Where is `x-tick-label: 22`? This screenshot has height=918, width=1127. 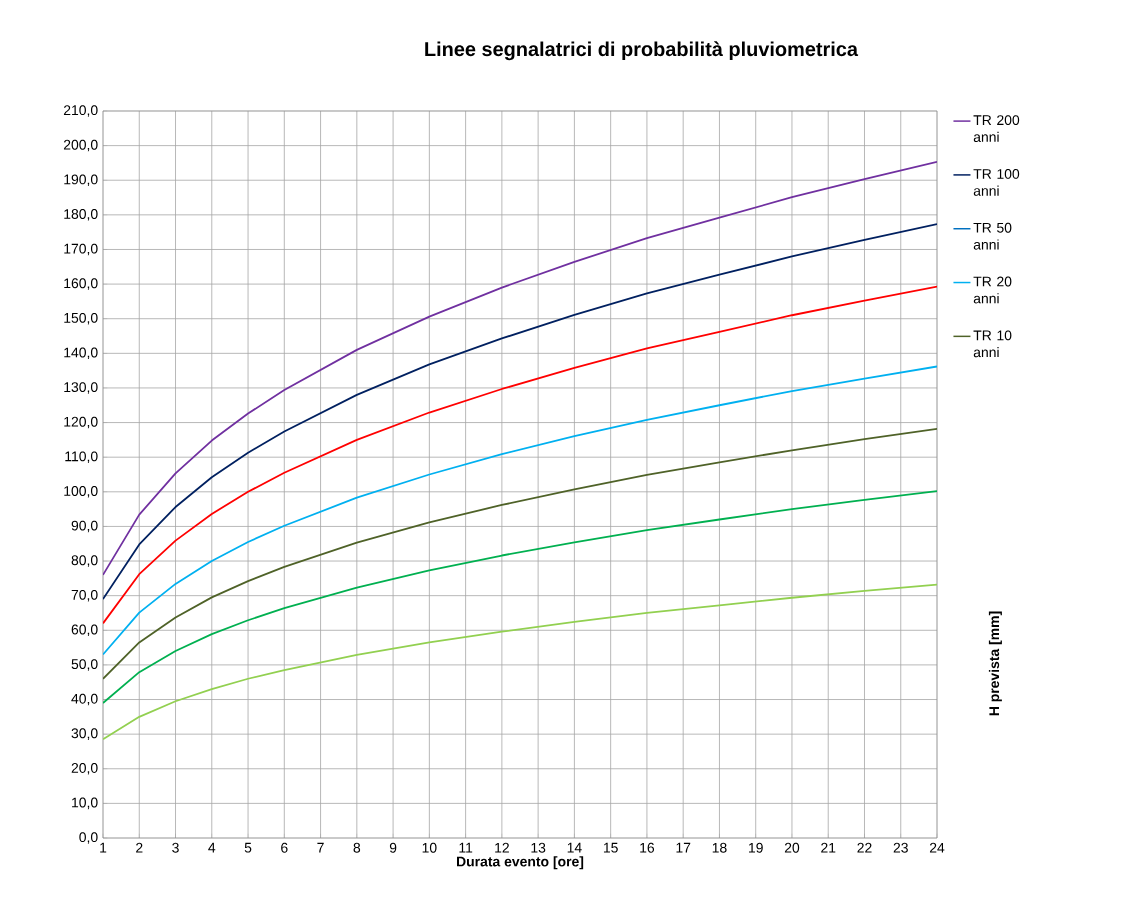 x-tick-label: 22 is located at coordinates (864, 847).